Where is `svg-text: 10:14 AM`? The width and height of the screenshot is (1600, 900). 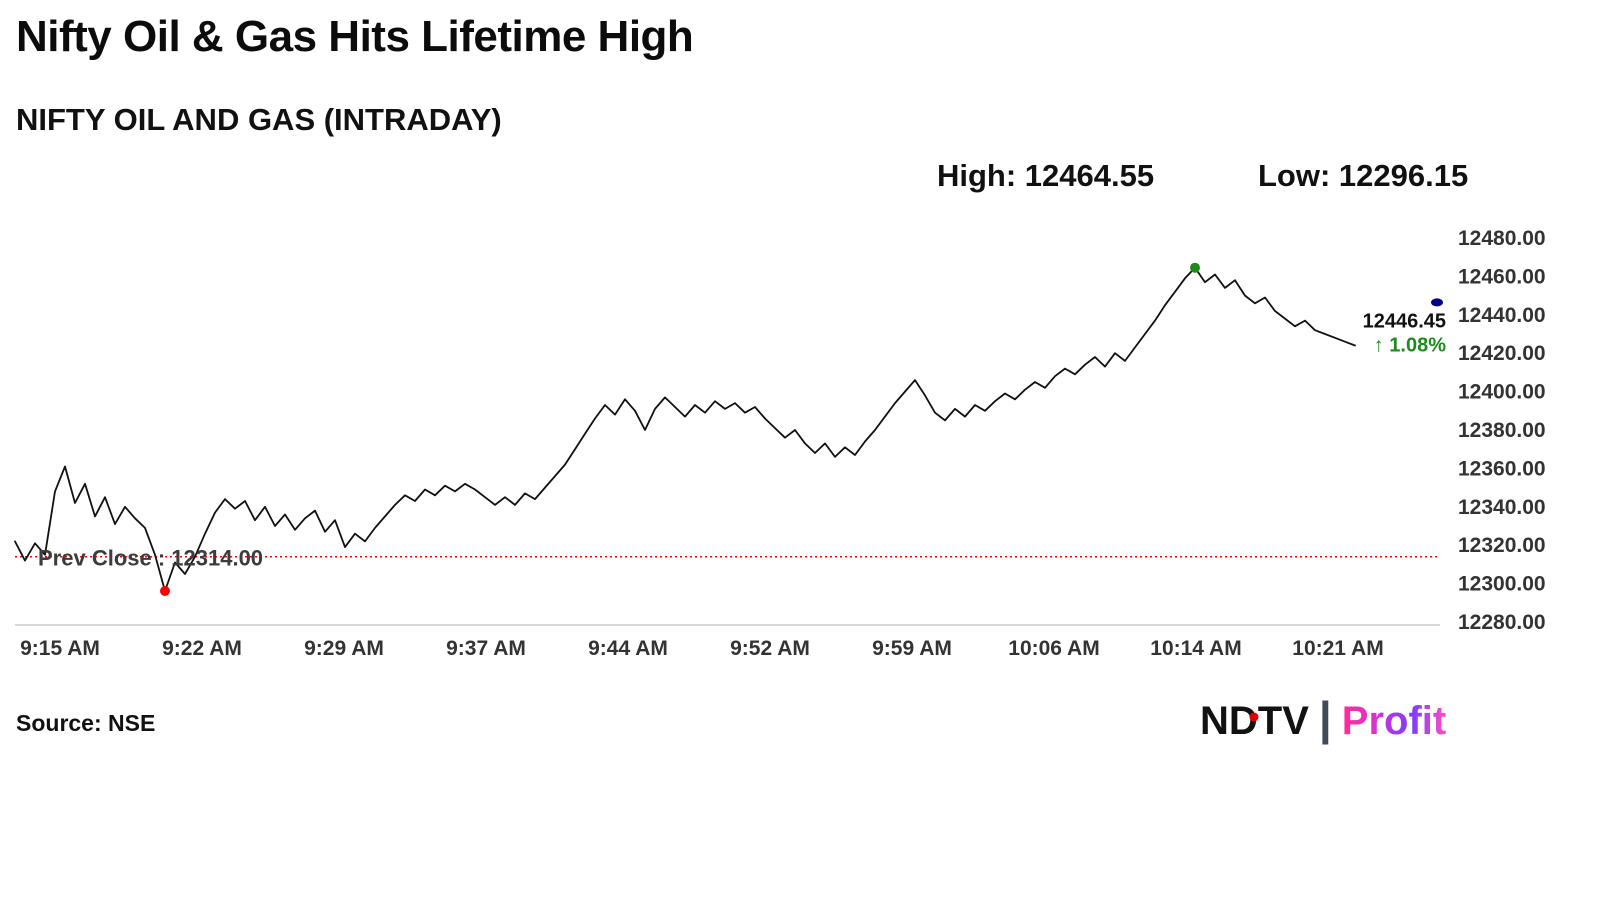
svg-text: 10:14 AM is located at coordinates (1195, 648).